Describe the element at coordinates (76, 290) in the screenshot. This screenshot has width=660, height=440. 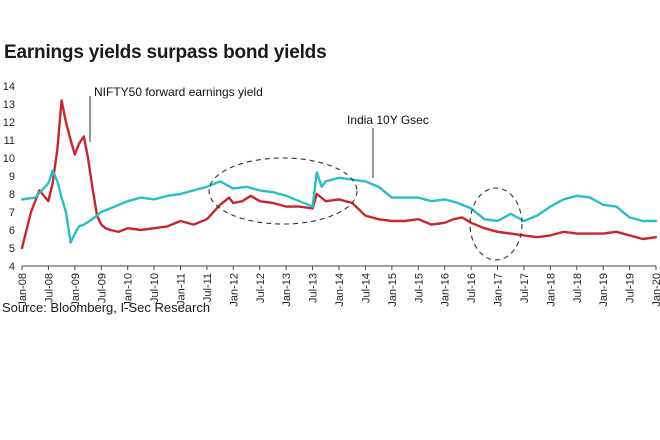
I see `x-tick-label: Jan-09` at that location.